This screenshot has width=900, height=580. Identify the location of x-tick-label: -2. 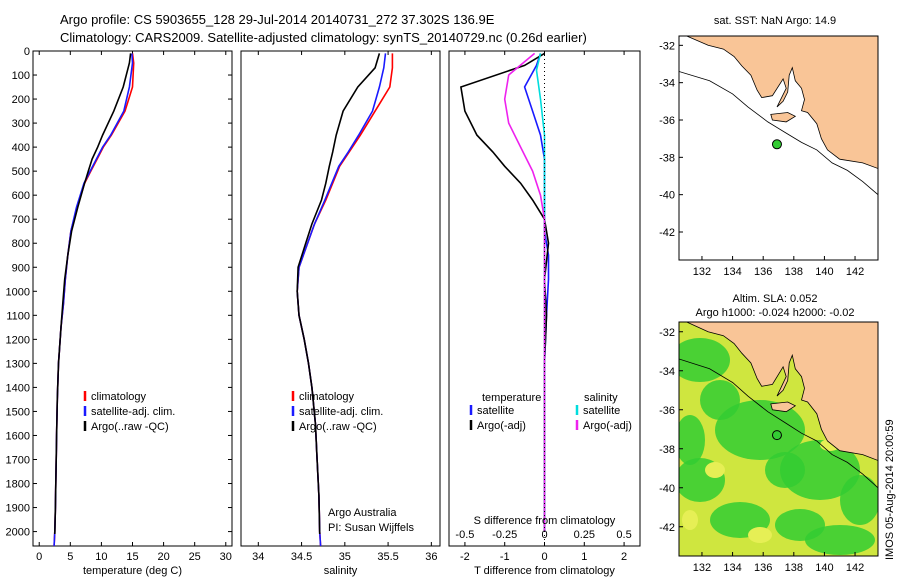
(465, 557).